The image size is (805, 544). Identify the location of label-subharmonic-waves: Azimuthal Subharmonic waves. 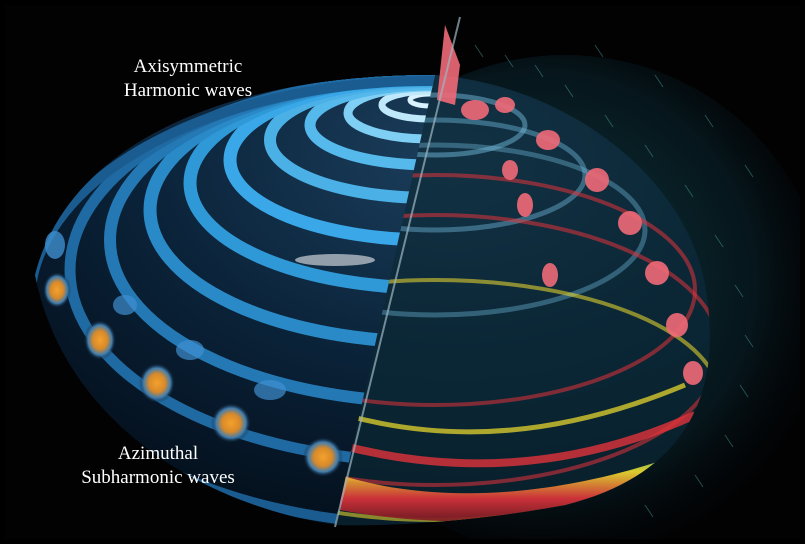
(158, 466).